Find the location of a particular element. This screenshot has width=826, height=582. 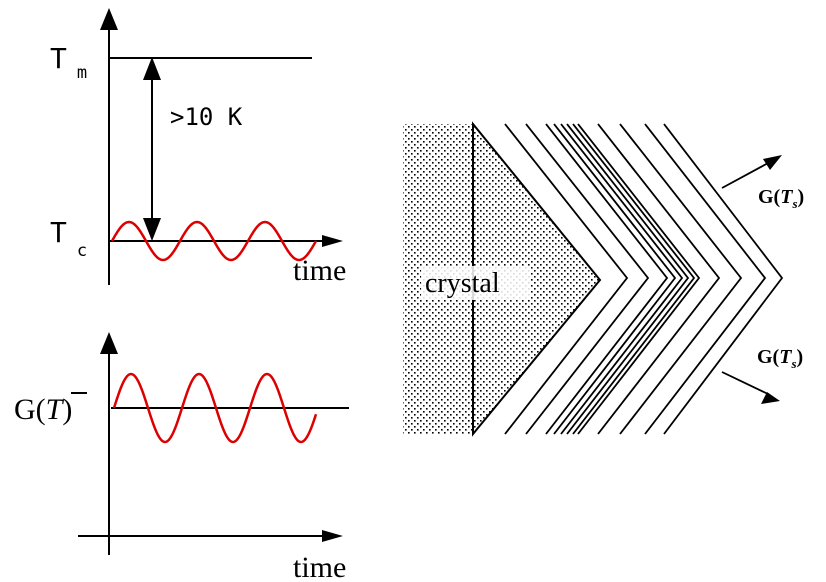

growth-direction-arrowhead-upper is located at coordinates (772, 162).